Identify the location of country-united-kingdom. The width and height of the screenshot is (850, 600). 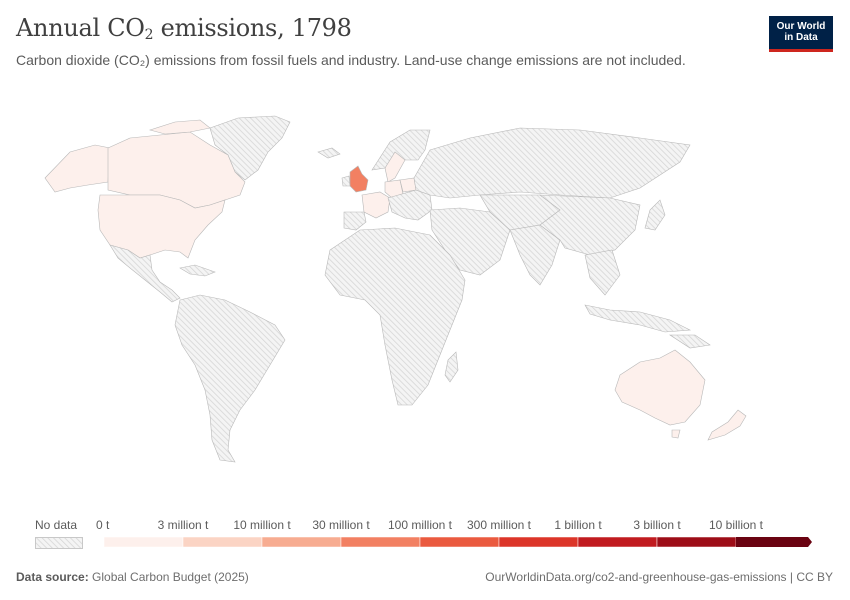
(359, 179).